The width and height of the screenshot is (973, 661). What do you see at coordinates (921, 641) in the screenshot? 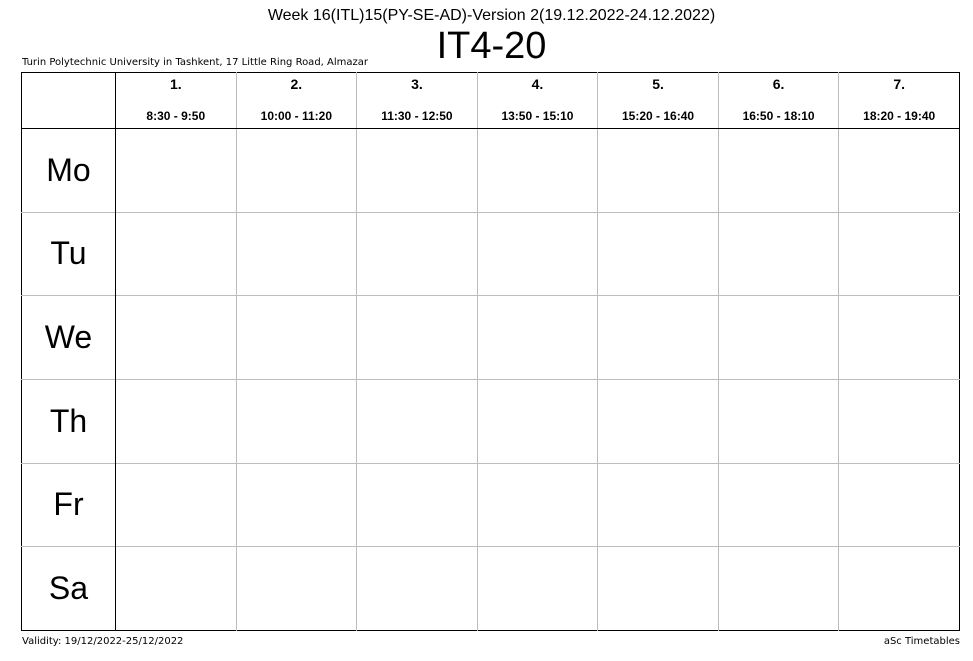
I see `brand-text: aSc Timetables` at bounding box center [921, 641].